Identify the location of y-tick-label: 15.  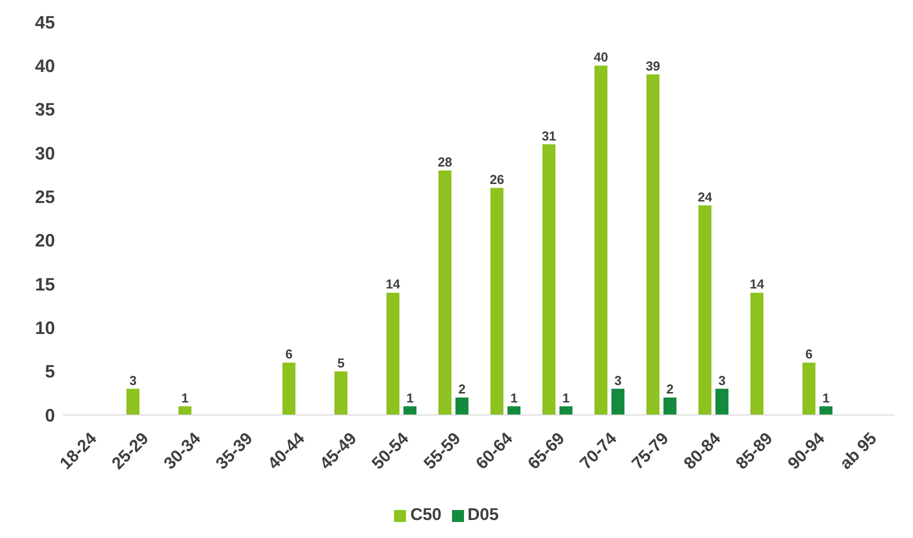
(44, 284).